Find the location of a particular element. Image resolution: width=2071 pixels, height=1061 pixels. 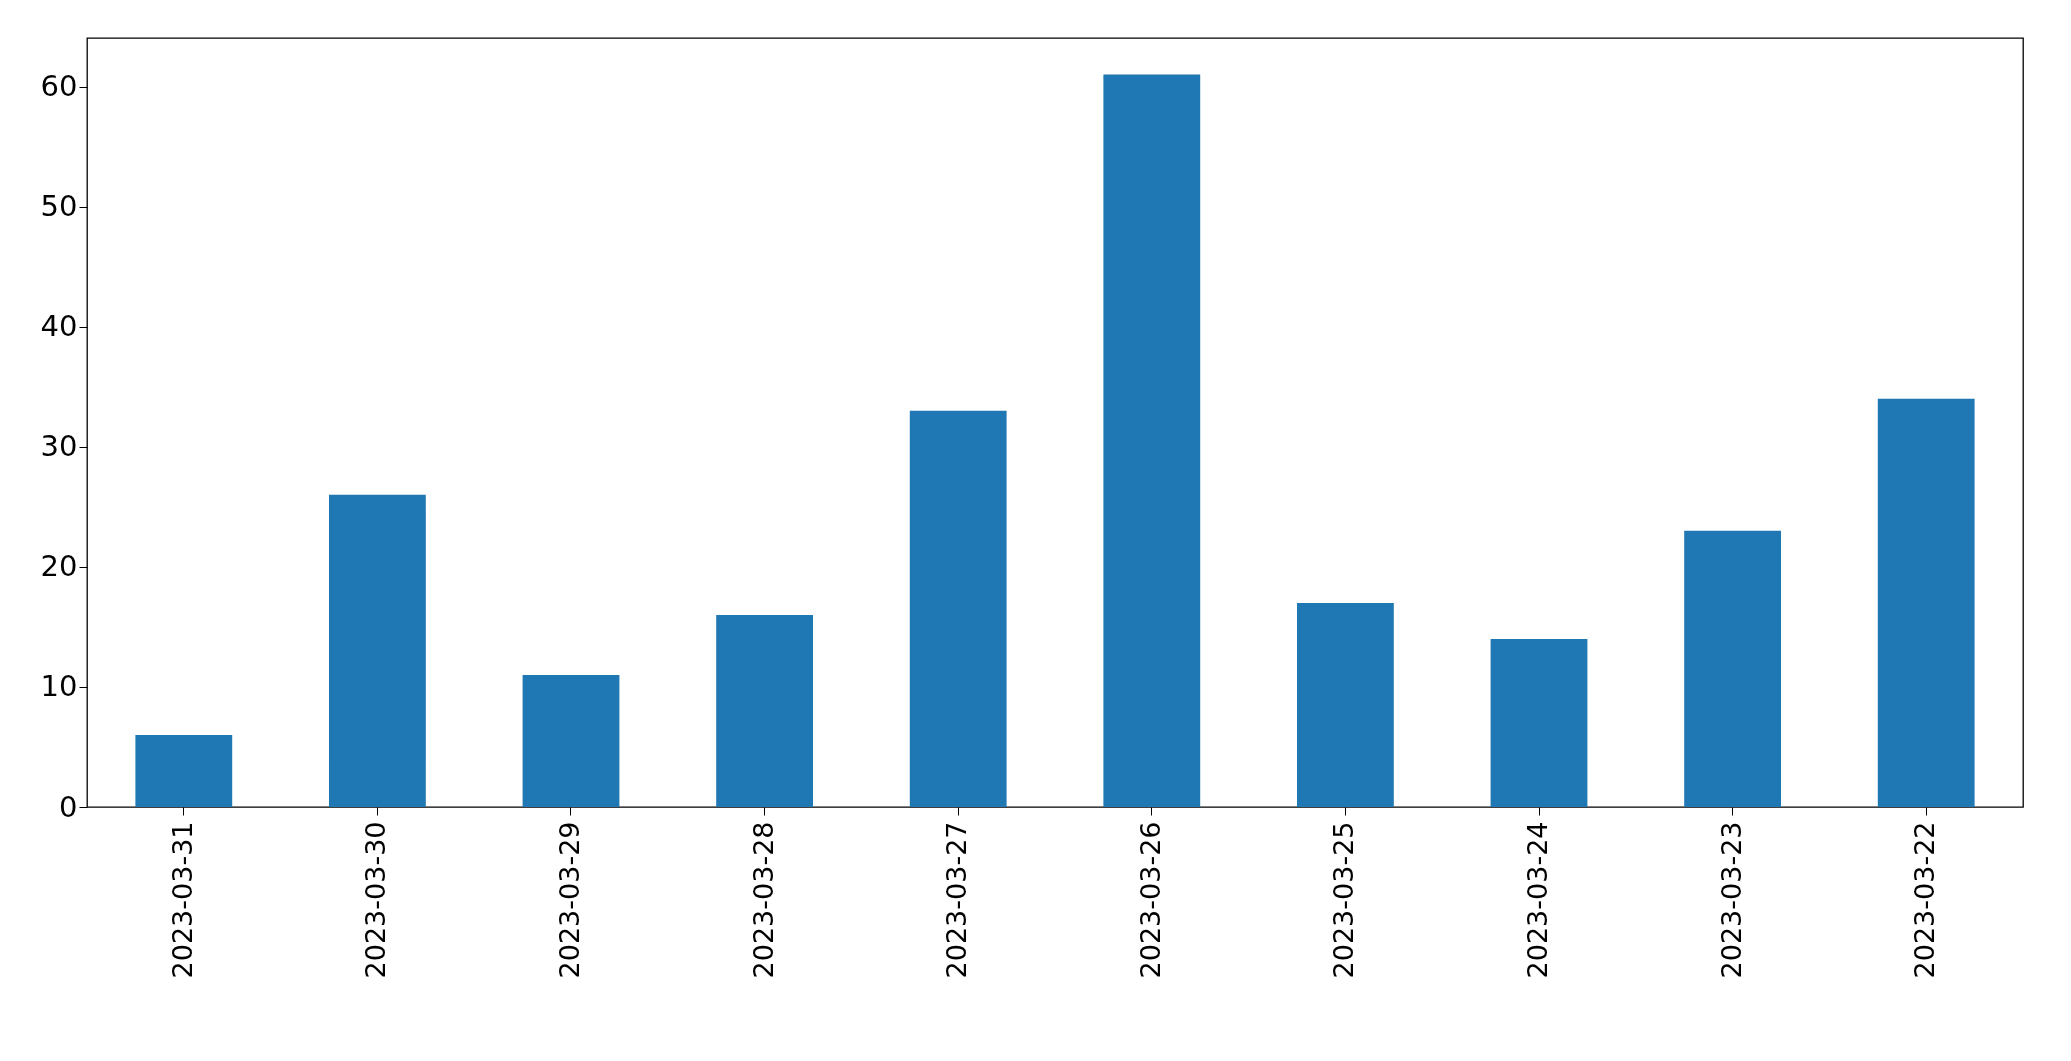

x-tick-label: 2023-03-29 is located at coordinates (569, 900).